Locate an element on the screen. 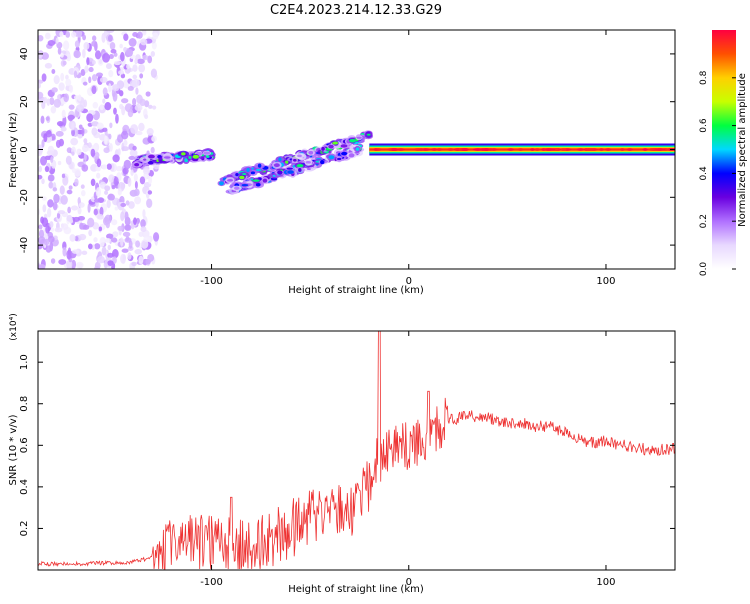 The height and width of the screenshot is (604, 750). colorbar-tick-label: 0.4 is located at coordinates (704, 173).